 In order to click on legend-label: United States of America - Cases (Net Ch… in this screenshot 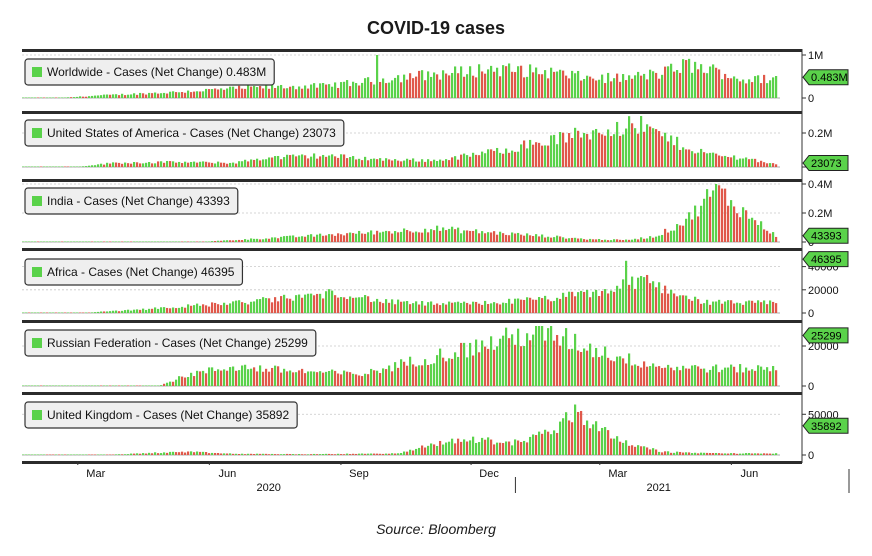, I will do `click(191, 133)`.